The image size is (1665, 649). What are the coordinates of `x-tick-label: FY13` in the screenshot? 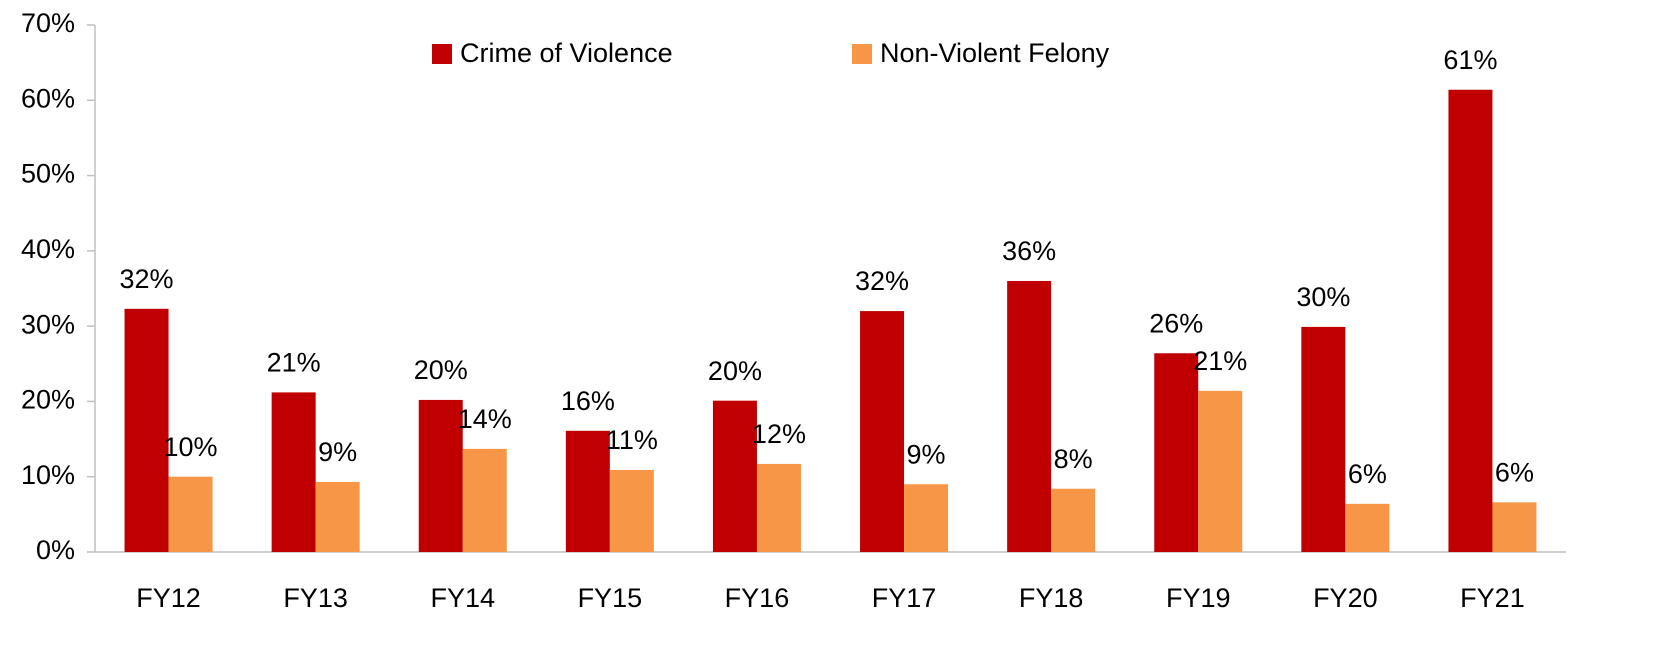 It's located at (315, 598).